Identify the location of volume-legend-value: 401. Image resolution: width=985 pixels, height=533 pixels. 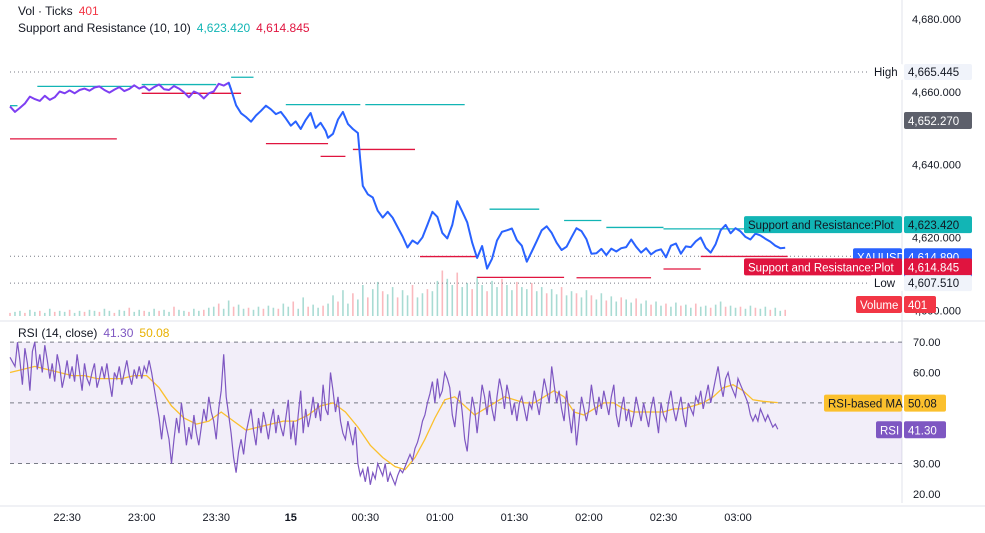
(88, 11).